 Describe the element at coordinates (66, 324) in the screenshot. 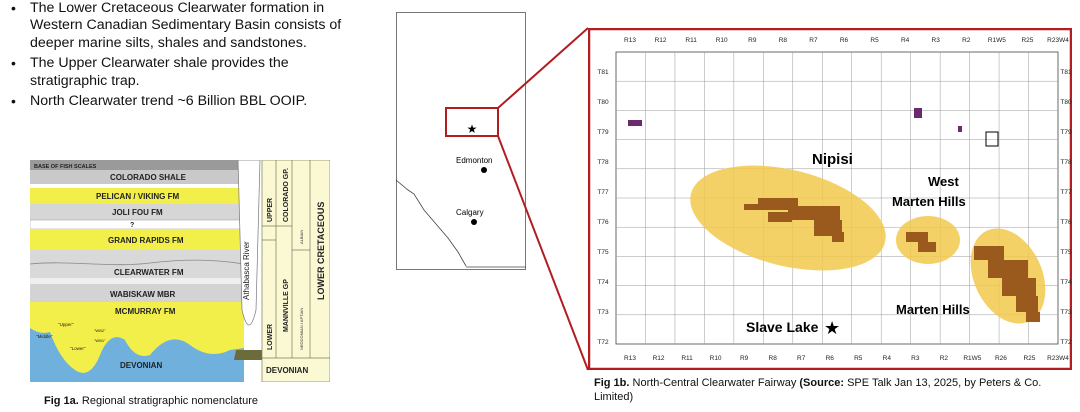

I see `layer-label: "Upper"` at that location.